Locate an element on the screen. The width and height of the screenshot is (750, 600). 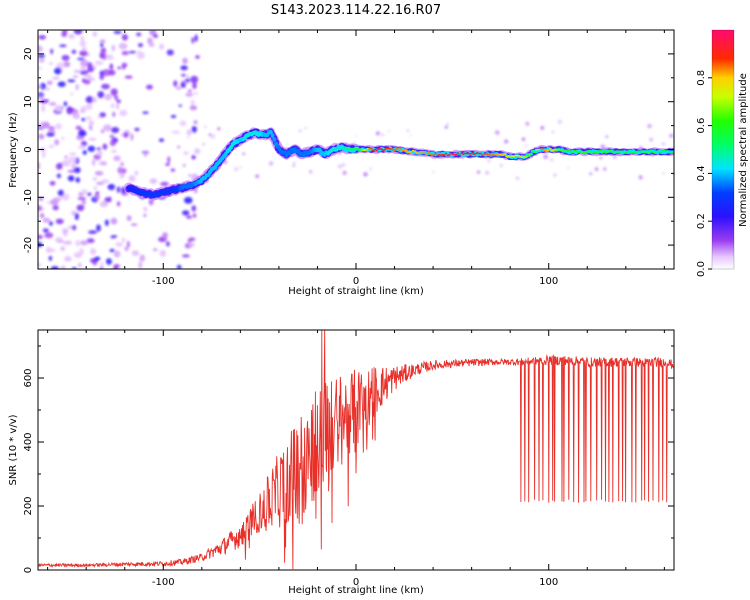
x-tick-label: -100 is located at coordinates (163, 582).